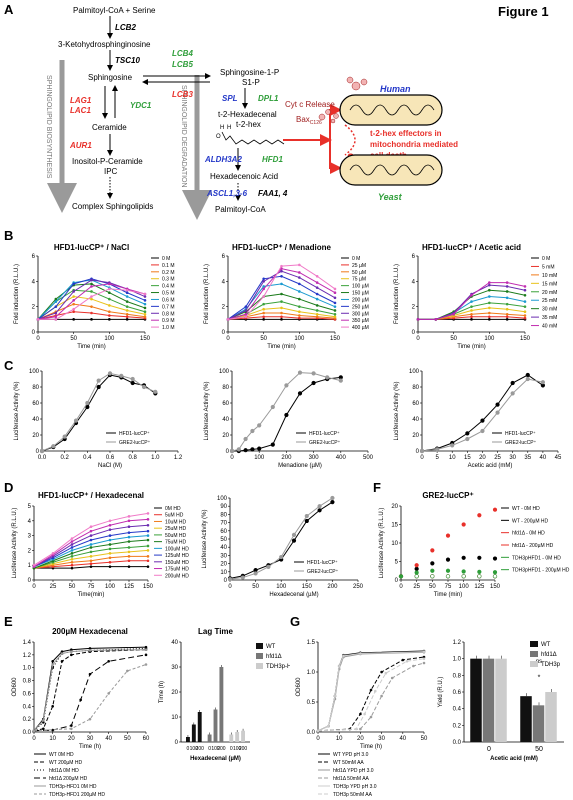  Describe the element at coordinates (546, 645) in the screenshot. I see `legend-label: WT` at that location.